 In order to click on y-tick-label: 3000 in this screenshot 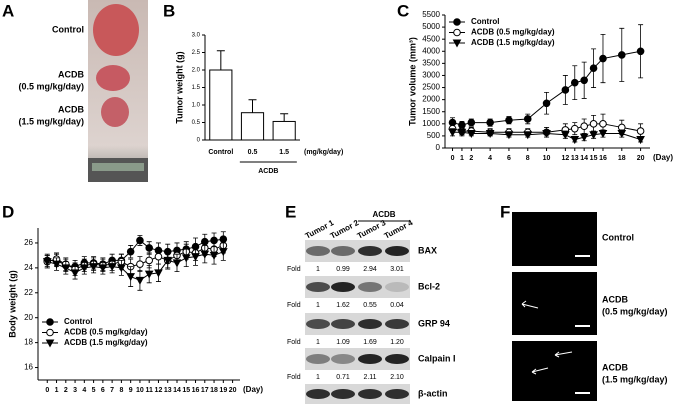, I will do `click(431, 75)`.